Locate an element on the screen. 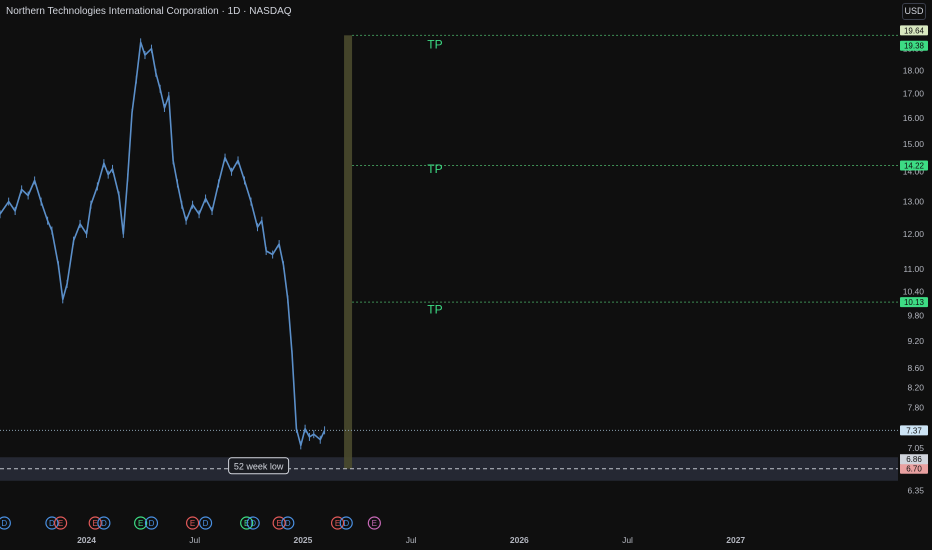  y-tick-label: 14.00 is located at coordinates (914, 172).